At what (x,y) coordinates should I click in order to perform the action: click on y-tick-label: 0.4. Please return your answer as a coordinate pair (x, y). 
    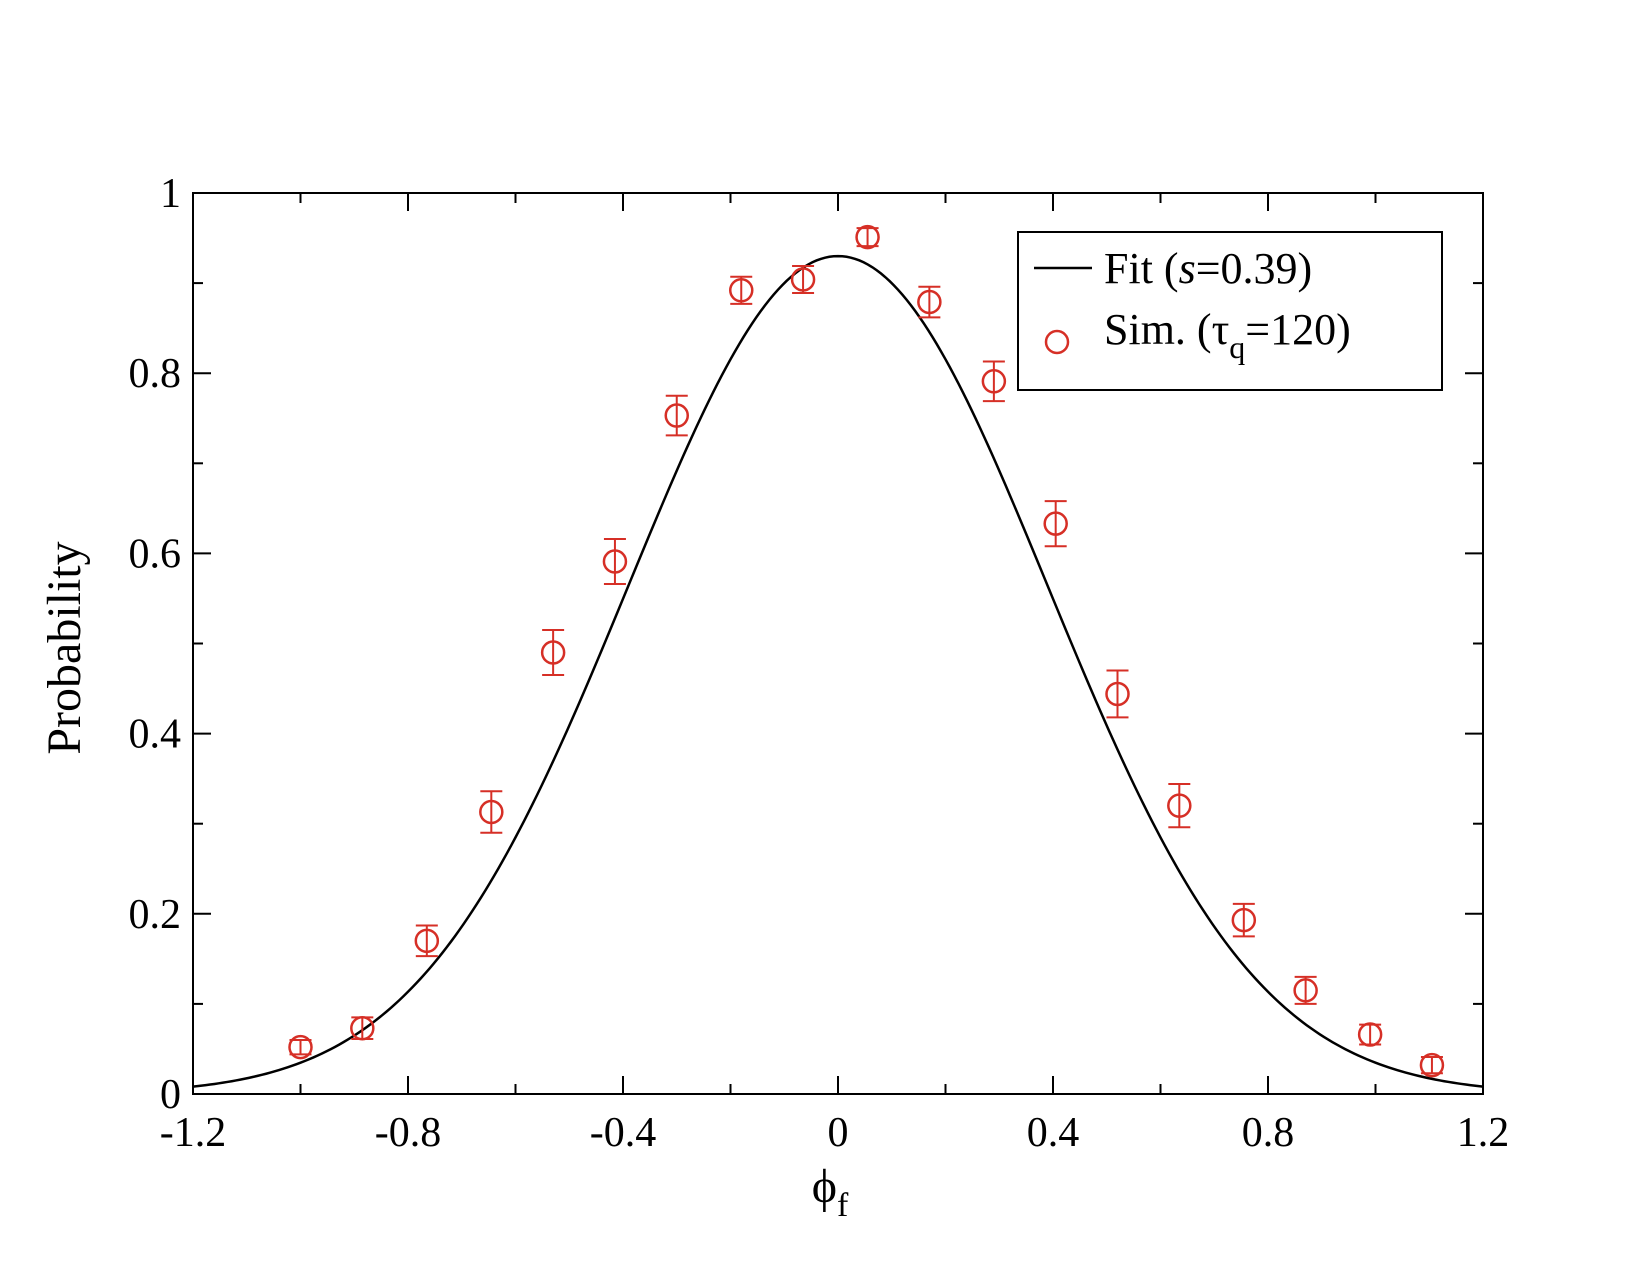
    Looking at the image, I should click on (155, 735).